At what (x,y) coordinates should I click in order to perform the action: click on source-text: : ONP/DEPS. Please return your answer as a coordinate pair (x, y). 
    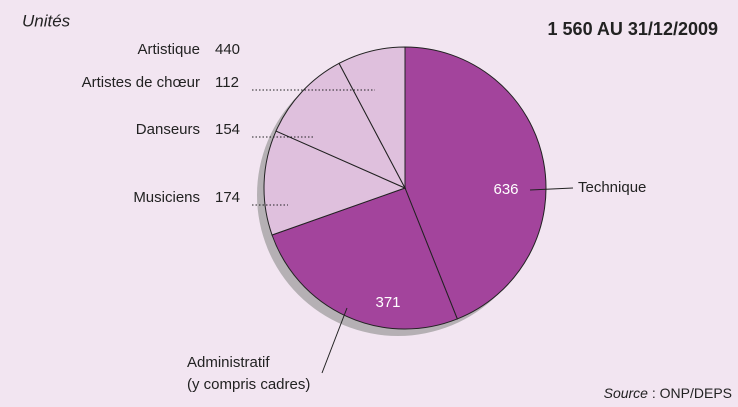
    Looking at the image, I should click on (690, 393).